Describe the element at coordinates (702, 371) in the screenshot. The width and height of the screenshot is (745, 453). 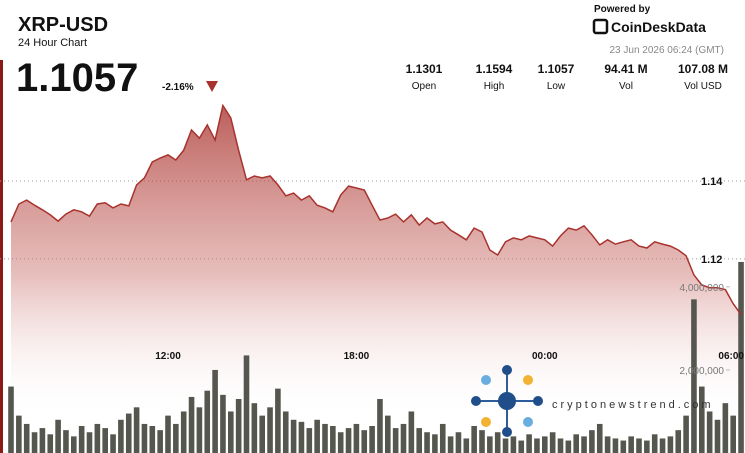
I see `y2-tick-label: 2,000,000` at that location.